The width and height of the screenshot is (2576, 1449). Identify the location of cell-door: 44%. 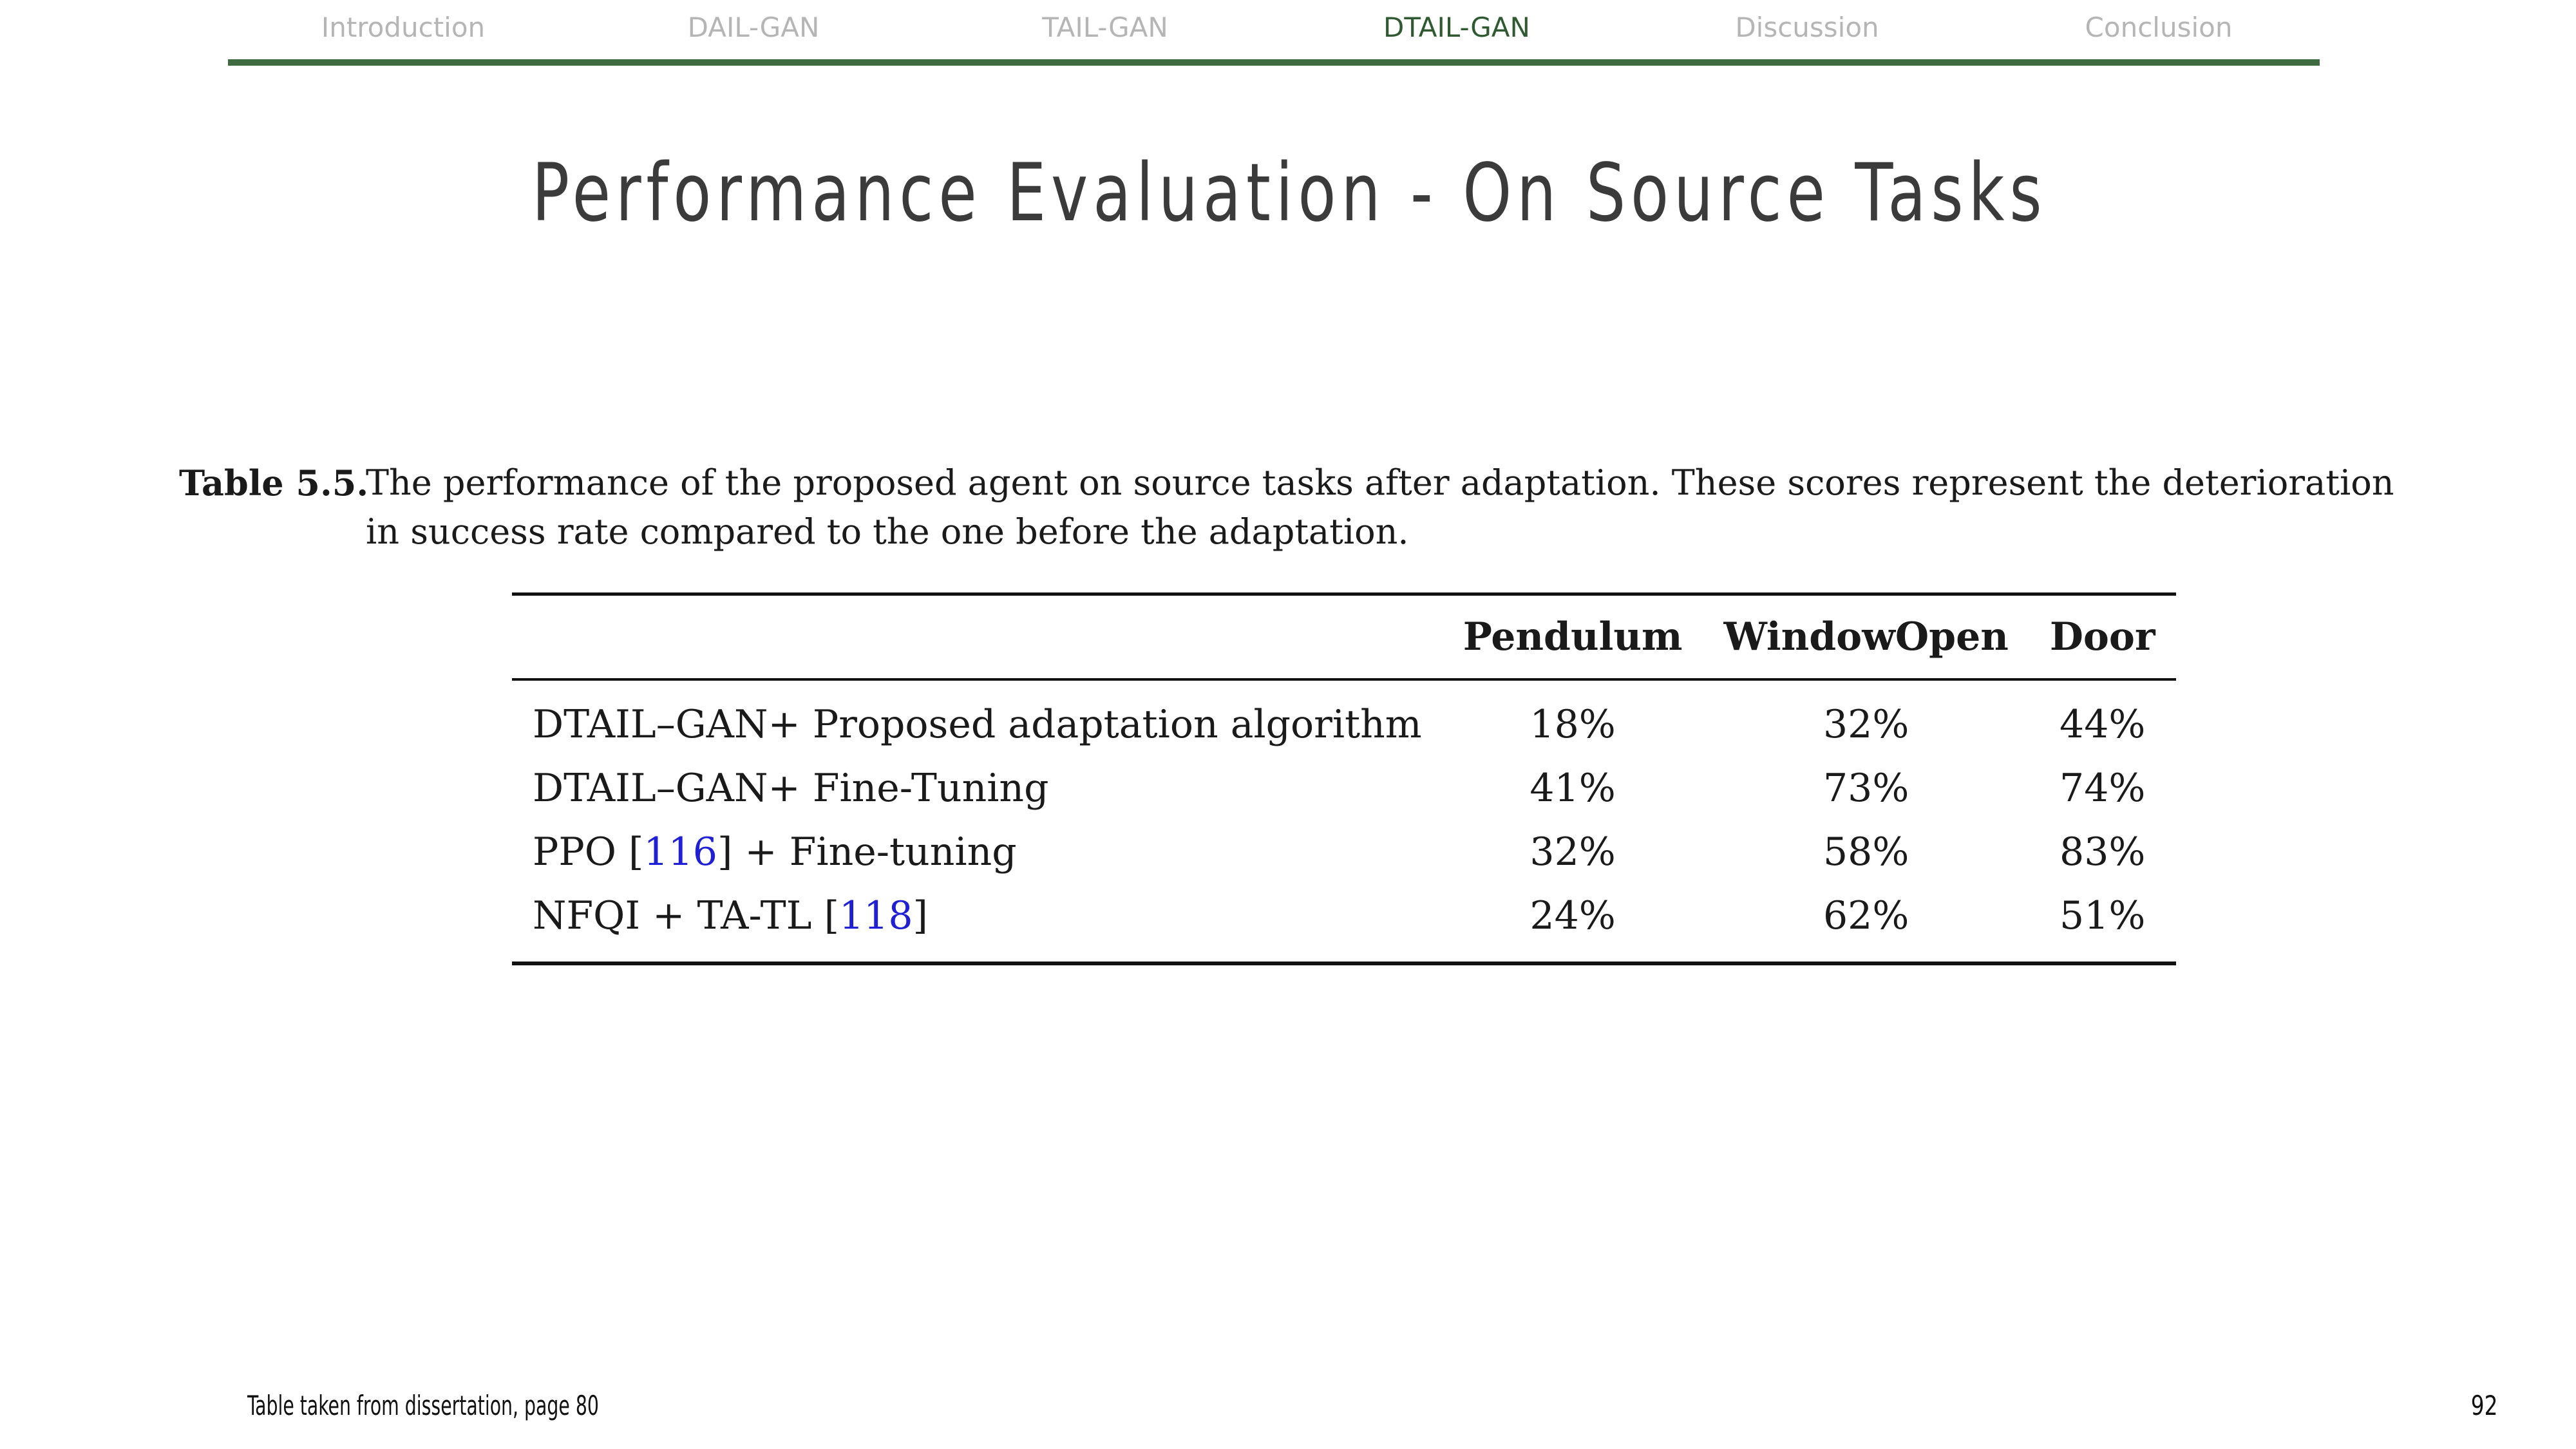
(2103, 724).